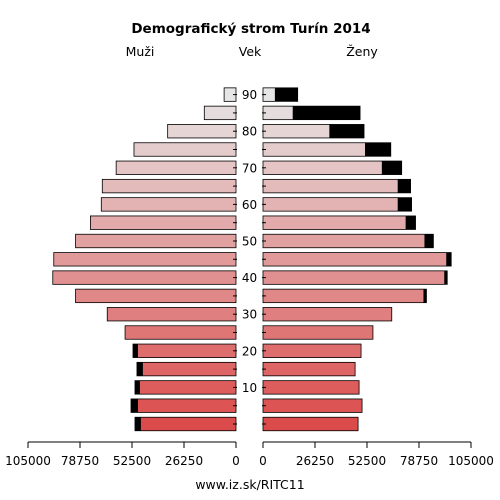 The height and width of the screenshot is (500, 500). Describe the element at coordinates (140, 51) in the screenshot. I see `left-header: Muži` at that location.